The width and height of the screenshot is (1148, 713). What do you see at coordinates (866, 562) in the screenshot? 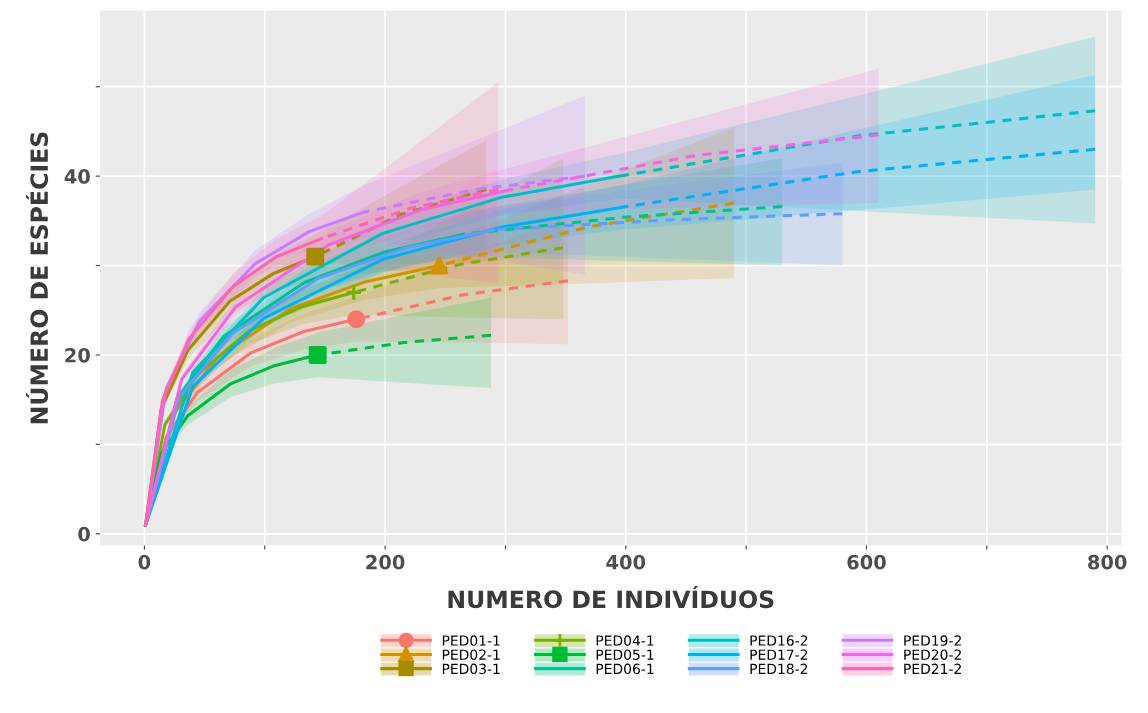
I see `x-tick-label: 600` at bounding box center [866, 562].